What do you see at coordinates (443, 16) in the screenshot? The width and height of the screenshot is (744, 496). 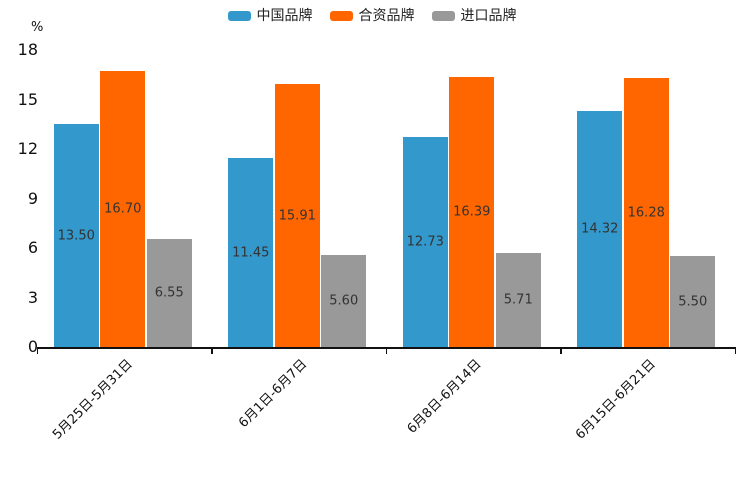 I see `legend-swatch-import-brand` at bounding box center [443, 16].